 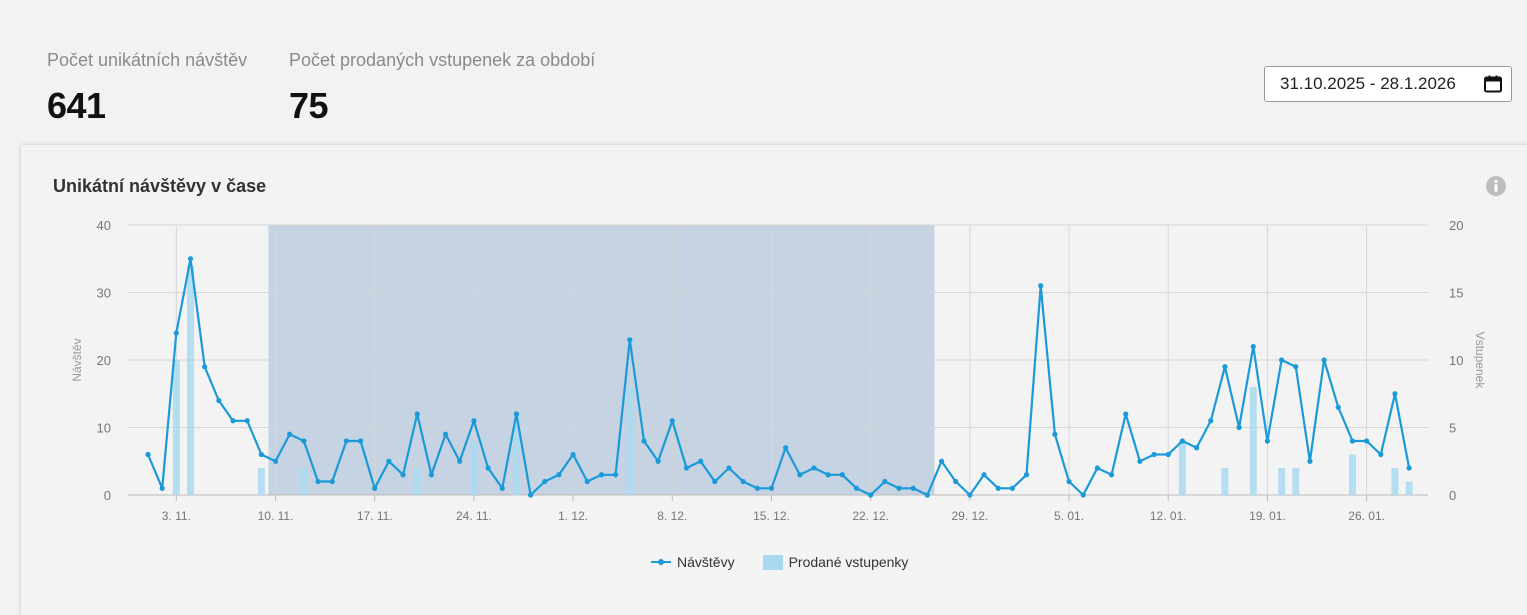 I want to click on x-tick-label: 26. 01., so click(x=1366, y=516).